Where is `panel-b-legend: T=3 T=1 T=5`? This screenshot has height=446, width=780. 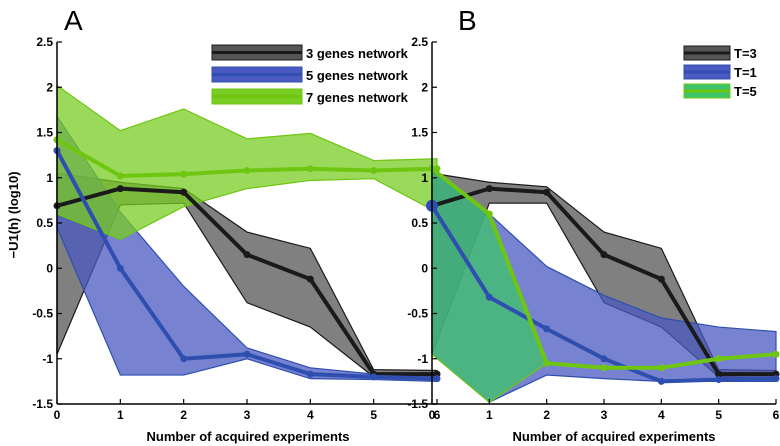
panel-b-legend: T=3 T=1 T=5 is located at coordinates (720, 72).